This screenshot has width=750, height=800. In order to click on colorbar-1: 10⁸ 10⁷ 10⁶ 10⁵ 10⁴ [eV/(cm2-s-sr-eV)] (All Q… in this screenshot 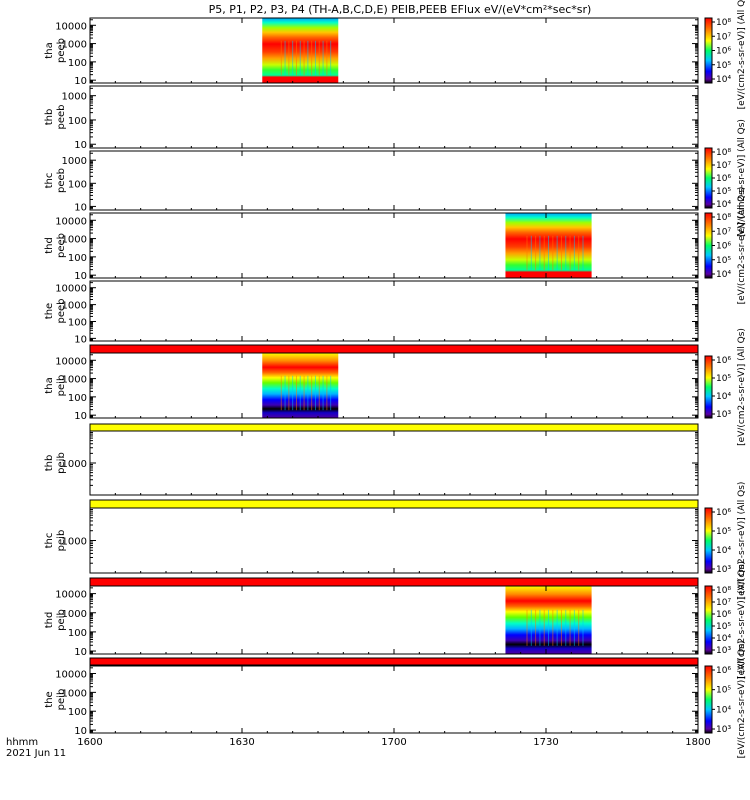, I will do `click(725, 54)`.